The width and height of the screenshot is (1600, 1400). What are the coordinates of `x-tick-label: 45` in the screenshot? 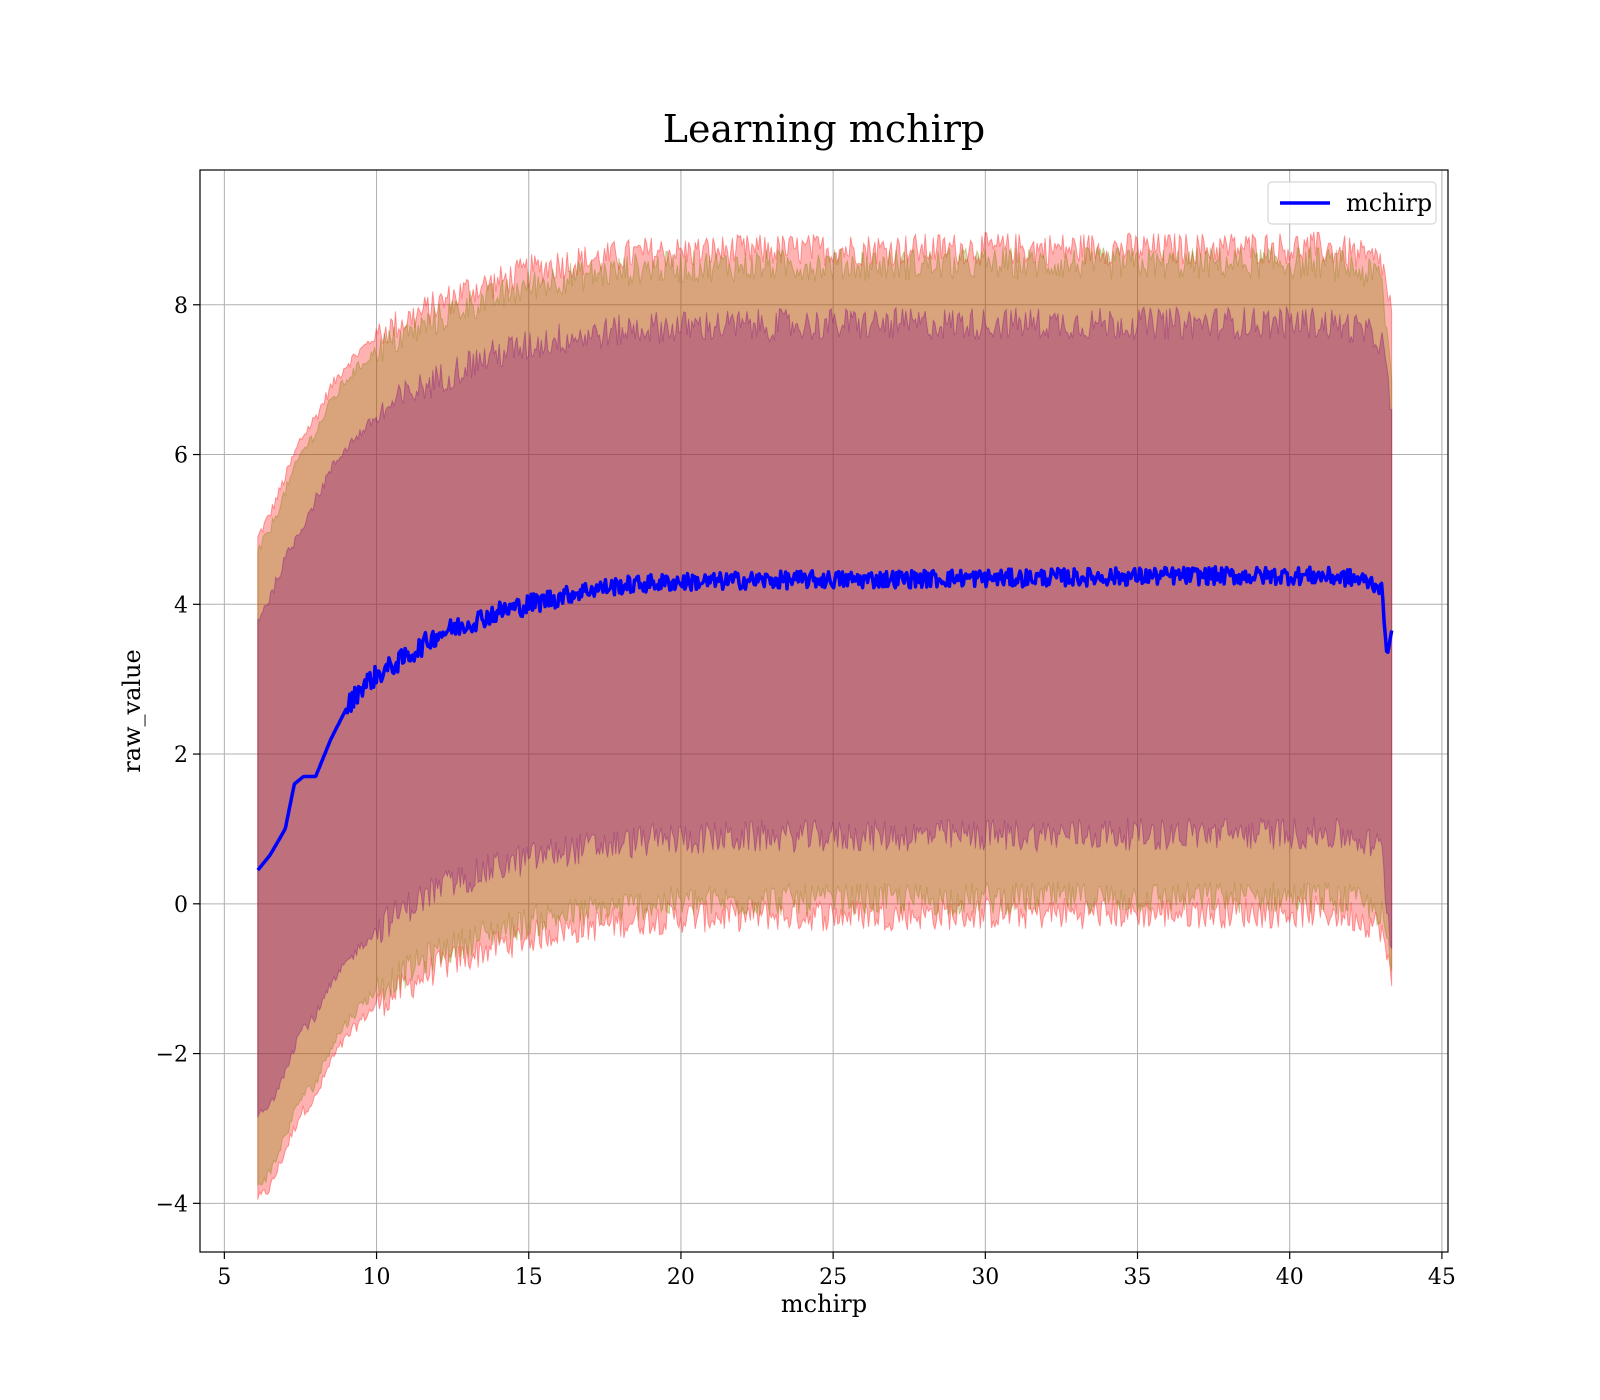 It's located at (1442, 1277).